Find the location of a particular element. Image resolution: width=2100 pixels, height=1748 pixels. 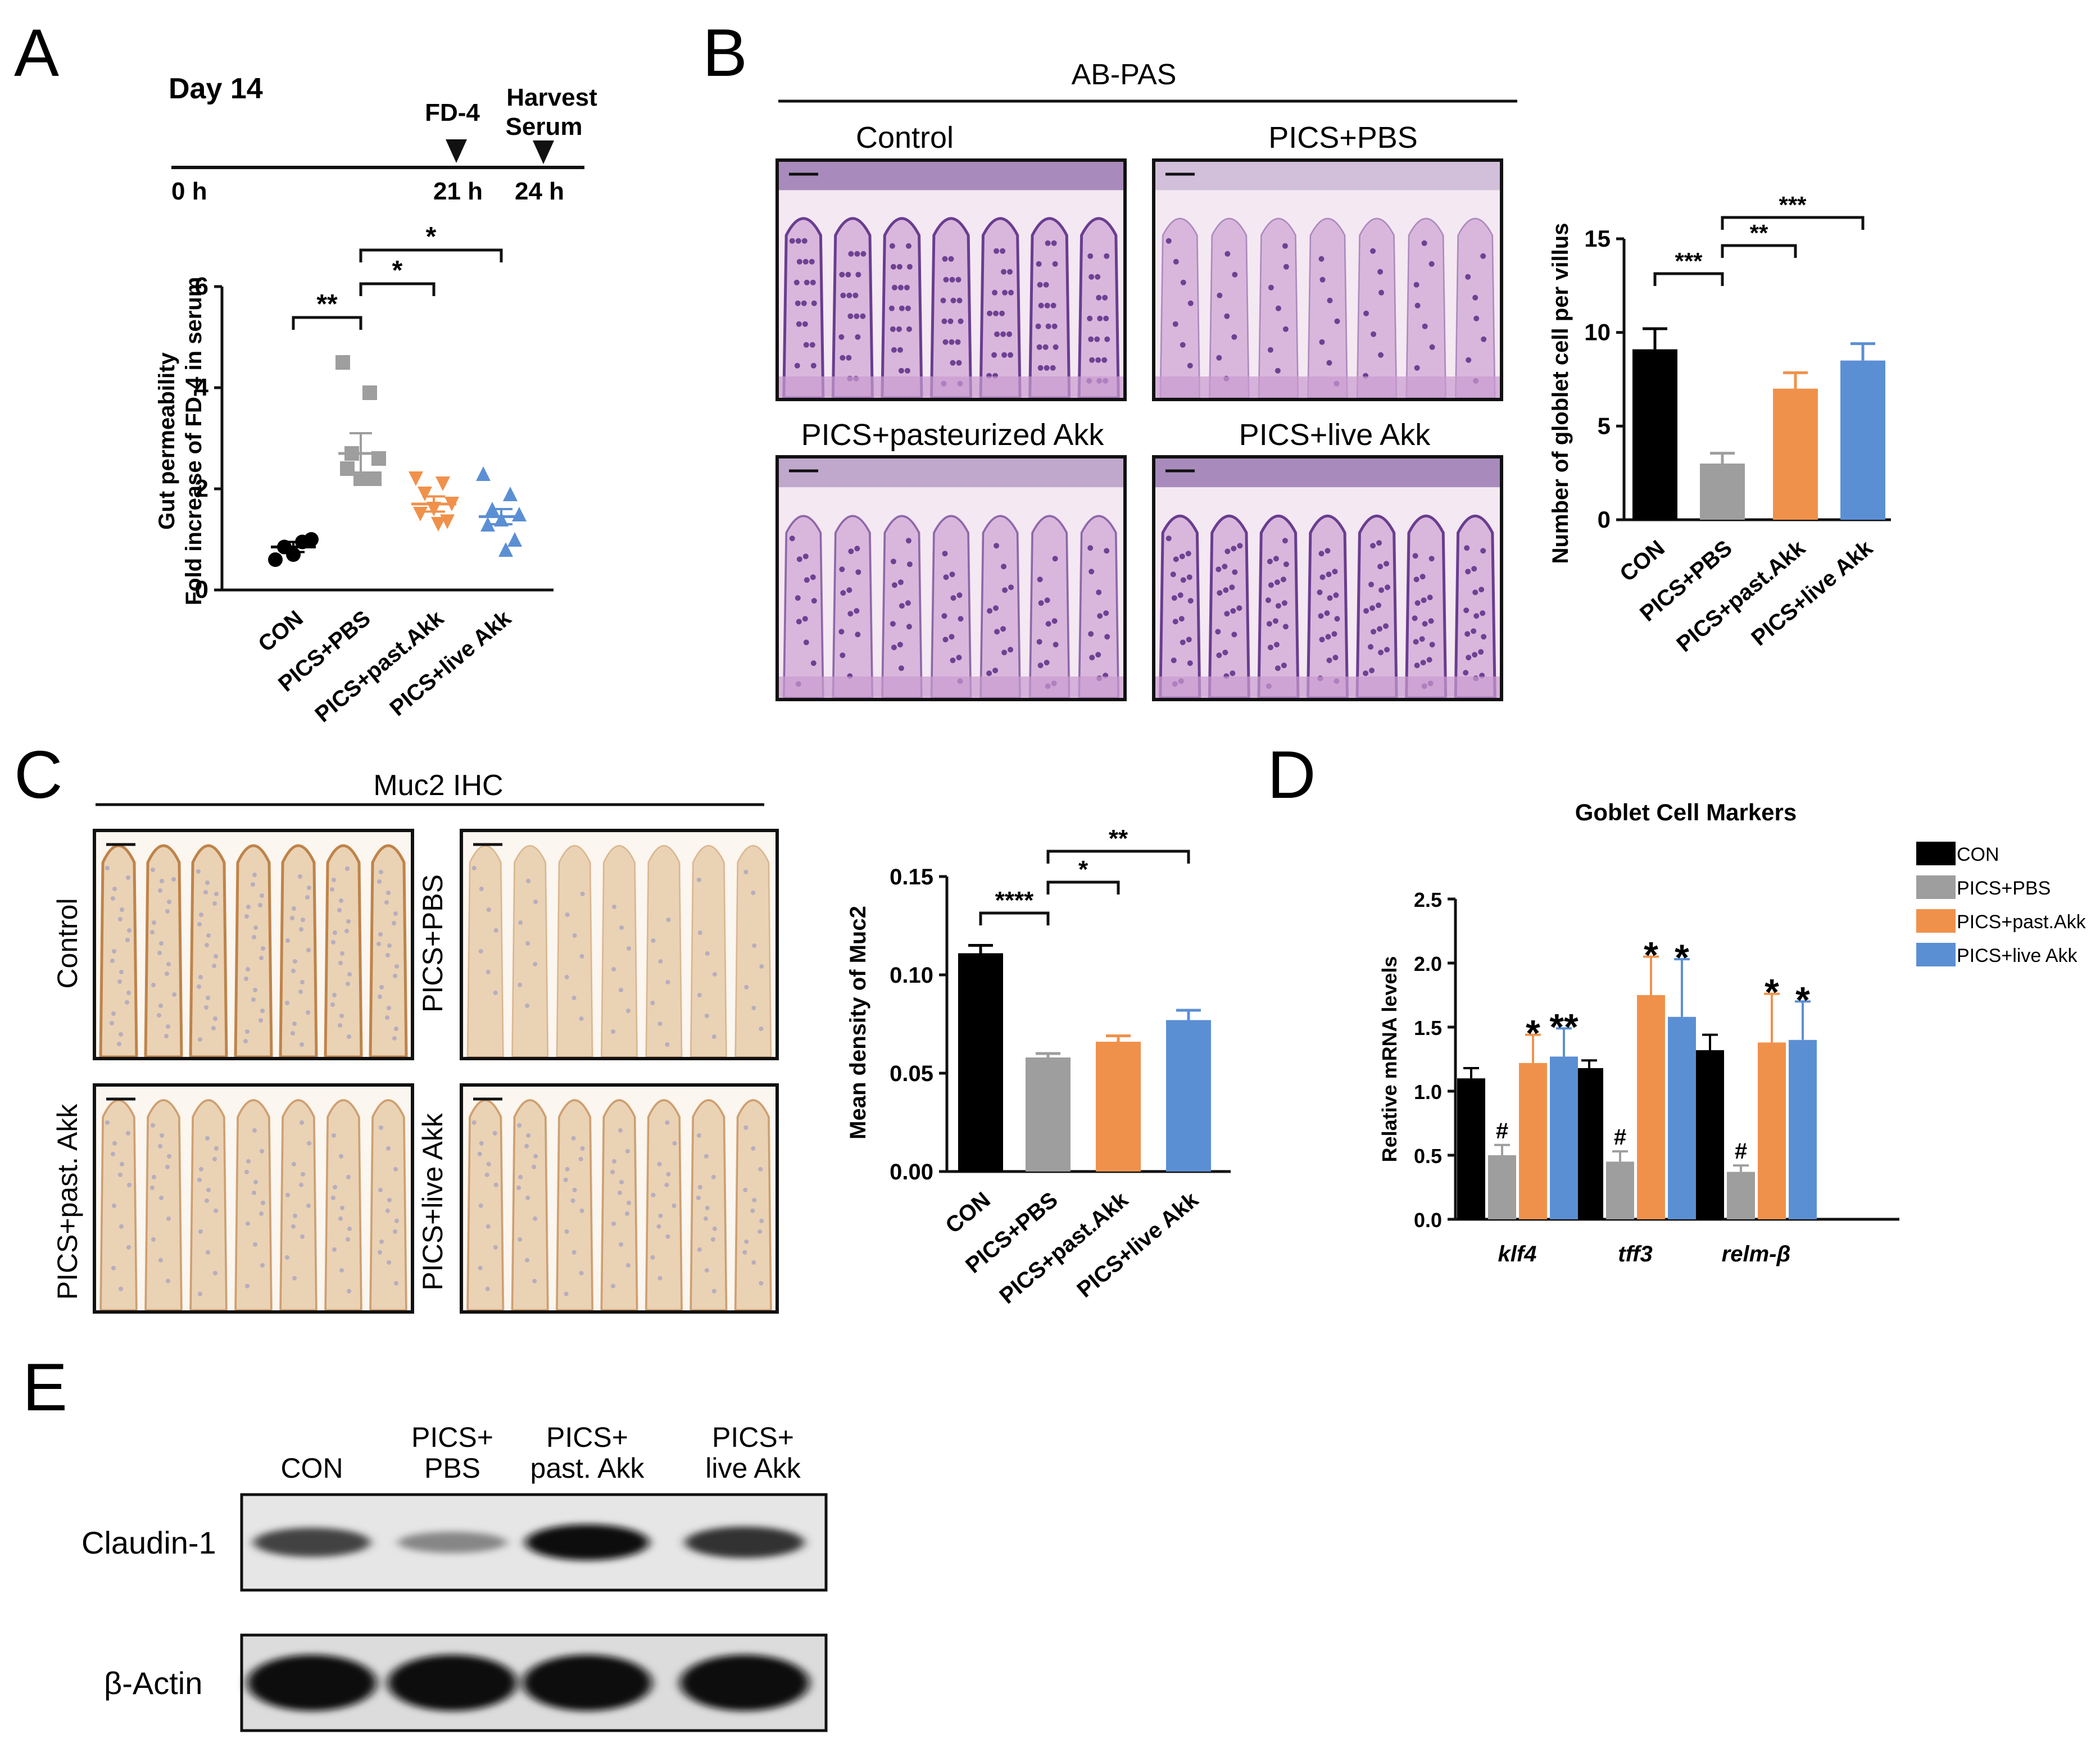

data-point is located at coordinates (483, 474).